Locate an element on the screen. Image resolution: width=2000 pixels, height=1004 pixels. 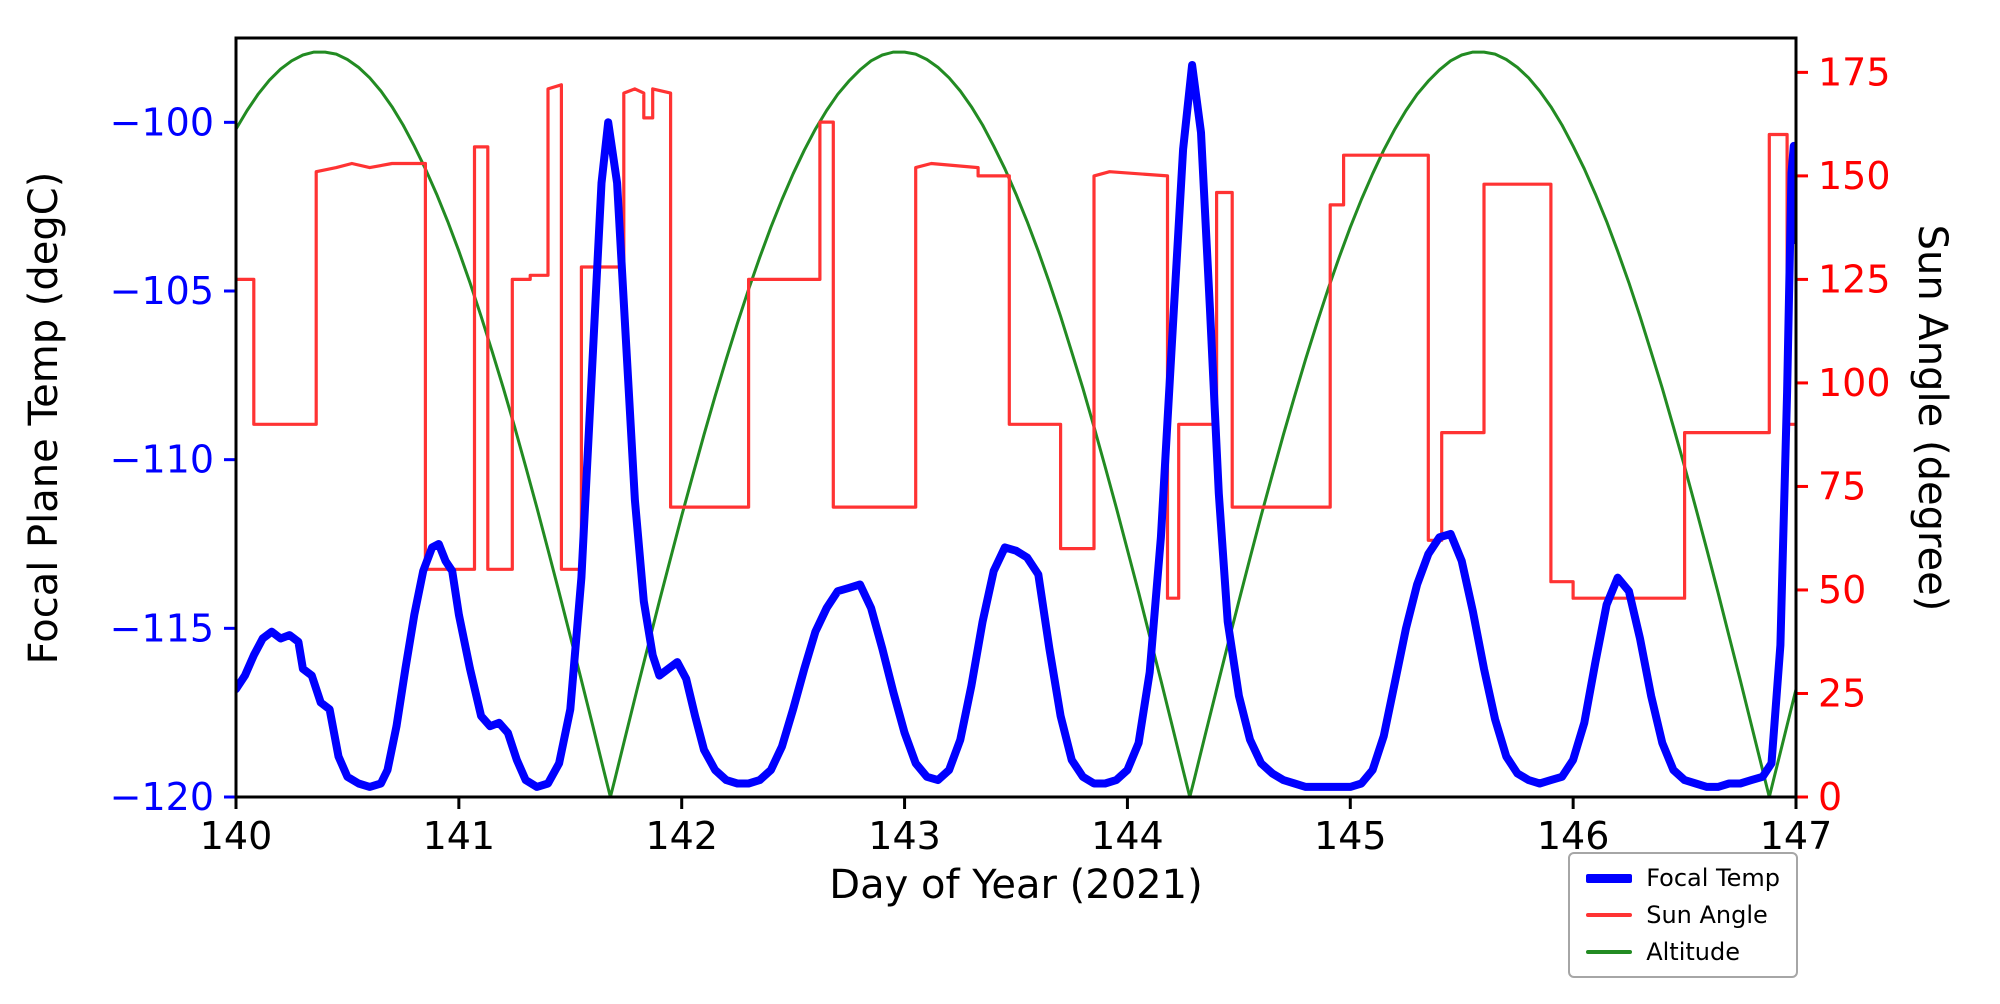
legend-item-focal-temp: Focal Temp is located at coordinates (1683, 878).